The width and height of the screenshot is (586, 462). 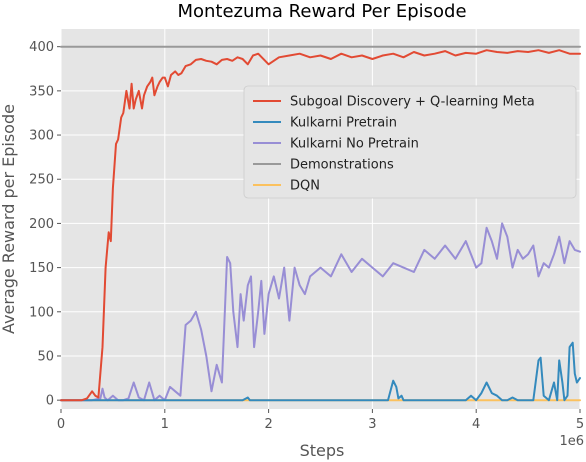 I want to click on y-tick-label: 100, so click(x=41, y=312).